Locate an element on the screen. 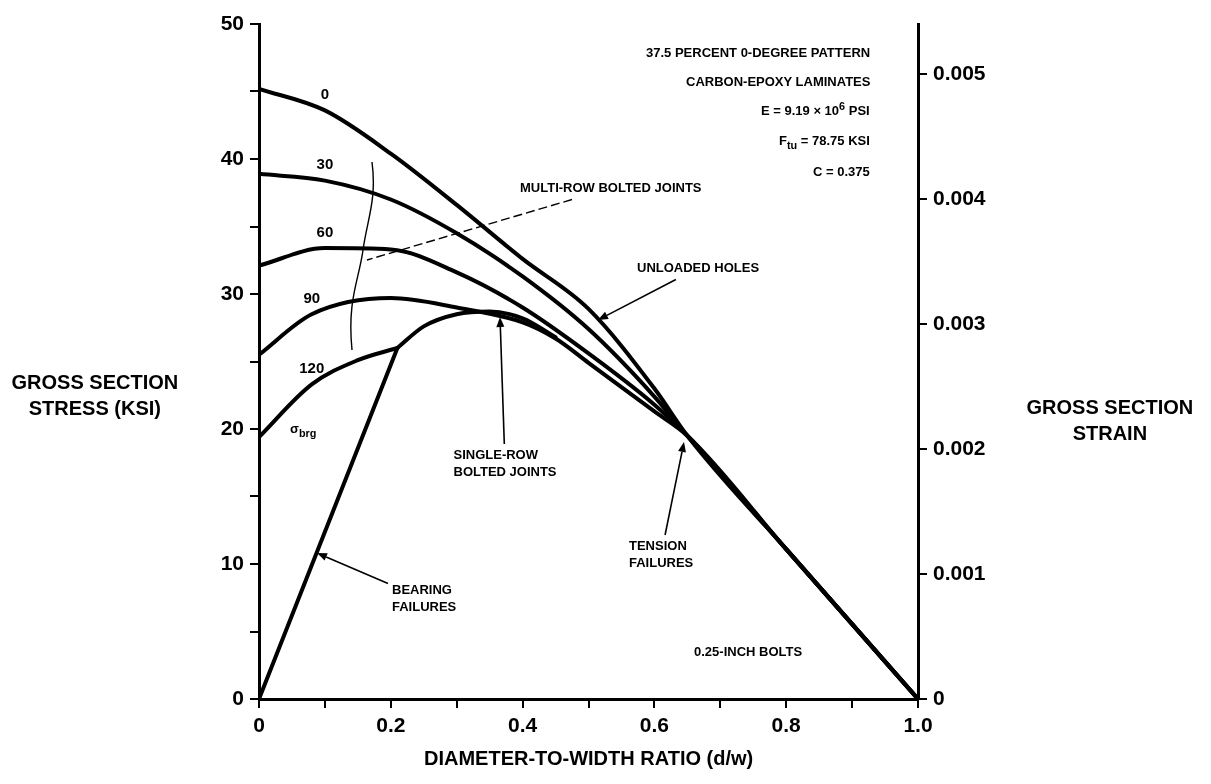 The height and width of the screenshot is (784, 1211). y2-axis-title: GROSS SECTION STRAIN is located at coordinates (1110, 420).